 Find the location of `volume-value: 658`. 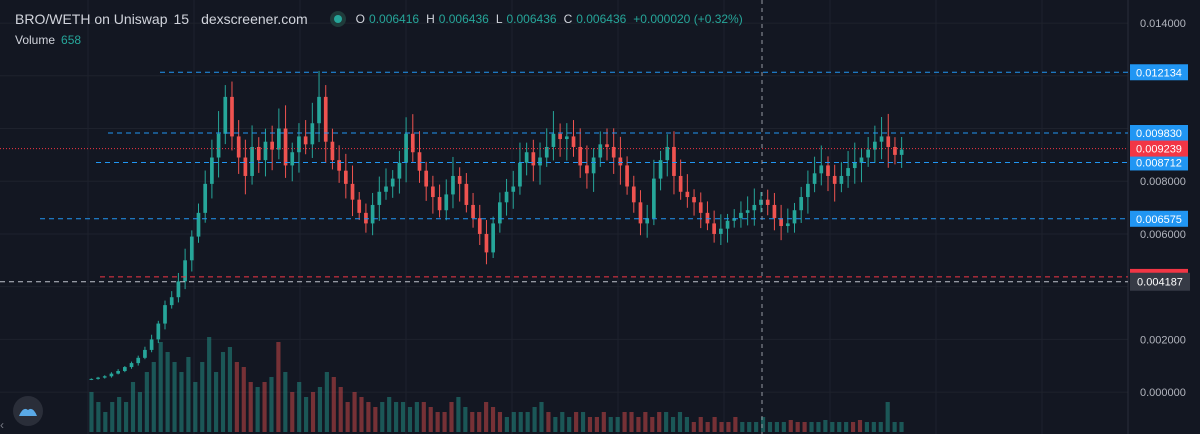

volume-value: 658 is located at coordinates (71, 40).